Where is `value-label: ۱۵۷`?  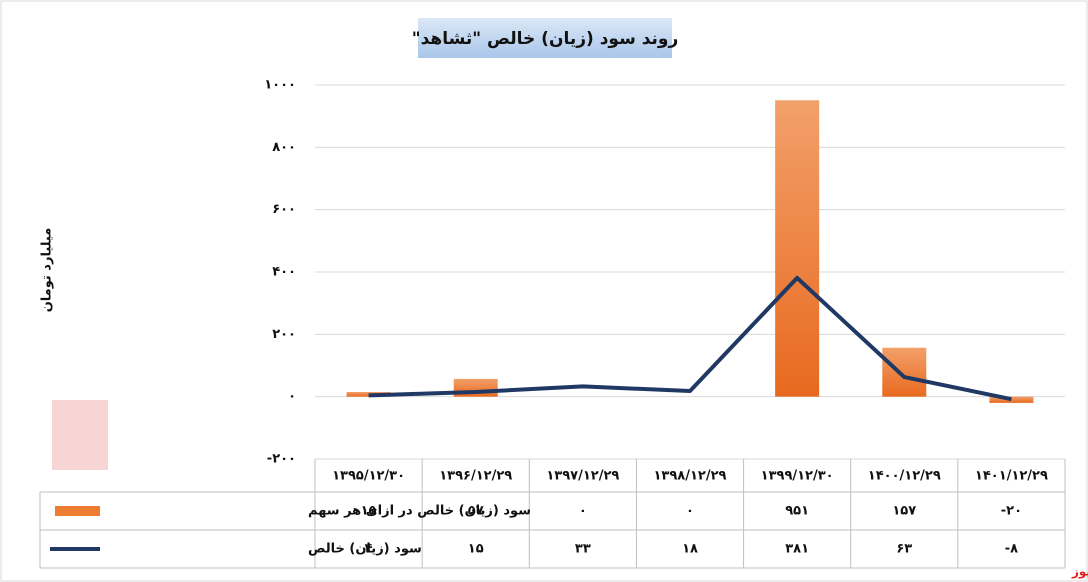
value-label: ۱۵۷ is located at coordinates (904, 511).